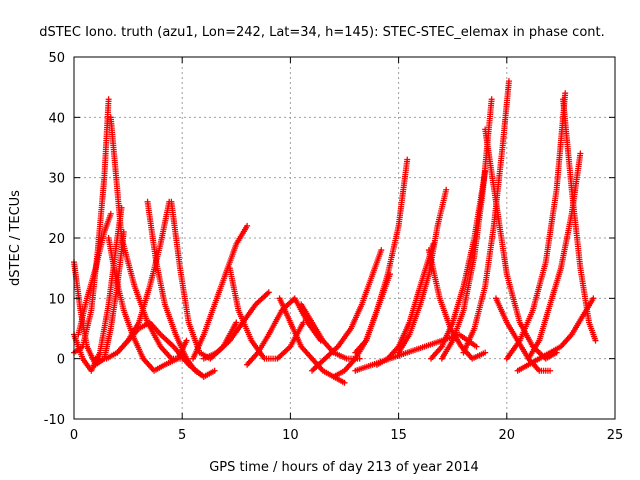 This screenshot has width=640, height=480. I want to click on y-tick-label: 0, so click(61, 360).